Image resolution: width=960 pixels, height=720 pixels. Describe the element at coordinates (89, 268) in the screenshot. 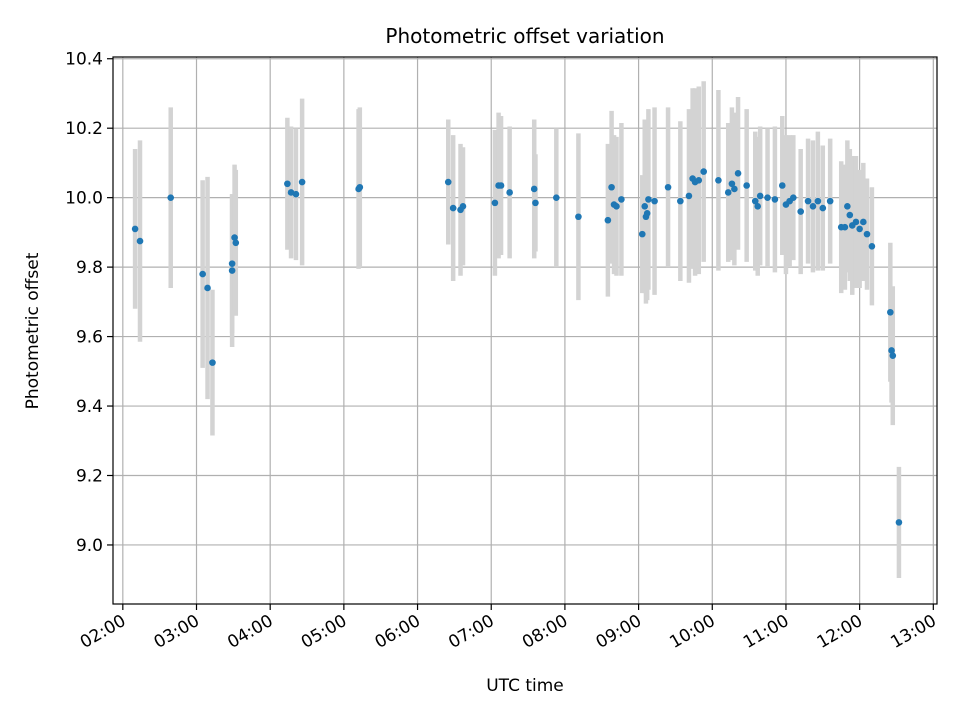

I see `y-tick-label: 9.8` at that location.